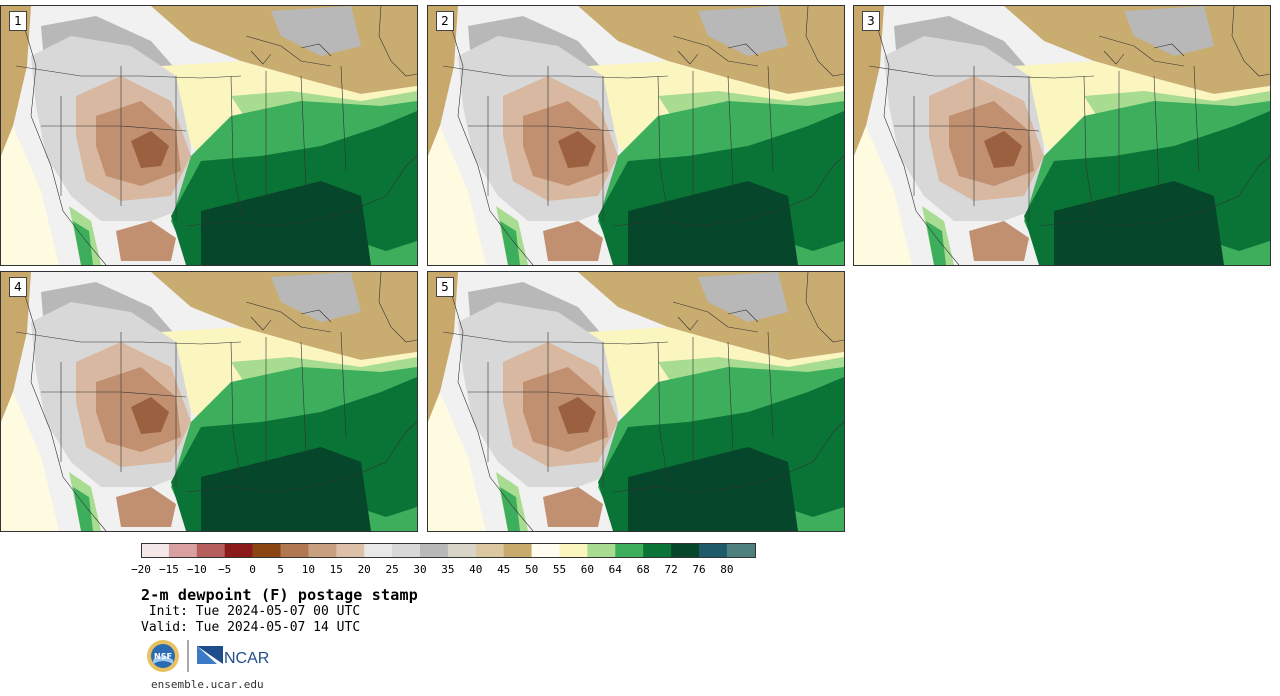  I want to click on colorbar-tick-label: −15, so click(168, 569).